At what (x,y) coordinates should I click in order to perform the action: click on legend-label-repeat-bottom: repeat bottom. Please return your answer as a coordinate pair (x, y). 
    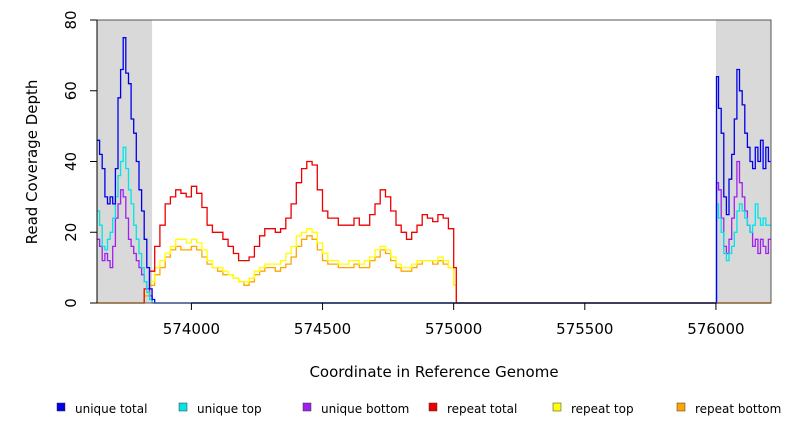
    Looking at the image, I should click on (738, 409).